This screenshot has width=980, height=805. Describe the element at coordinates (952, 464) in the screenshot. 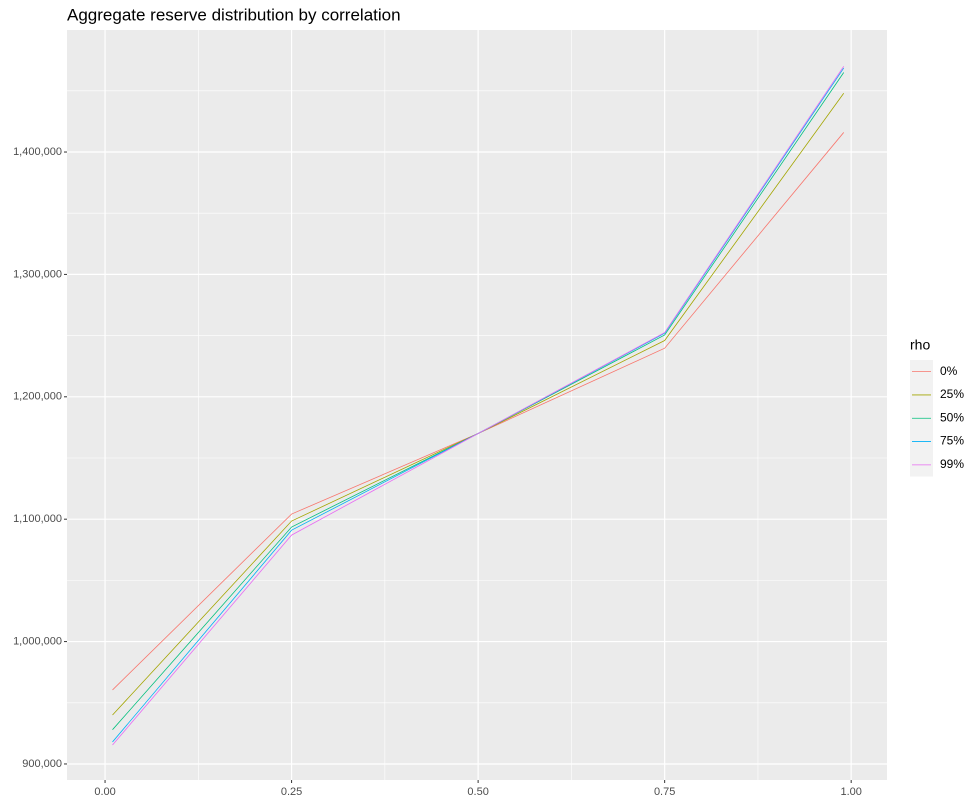

I see `legend-label: 99%` at that location.